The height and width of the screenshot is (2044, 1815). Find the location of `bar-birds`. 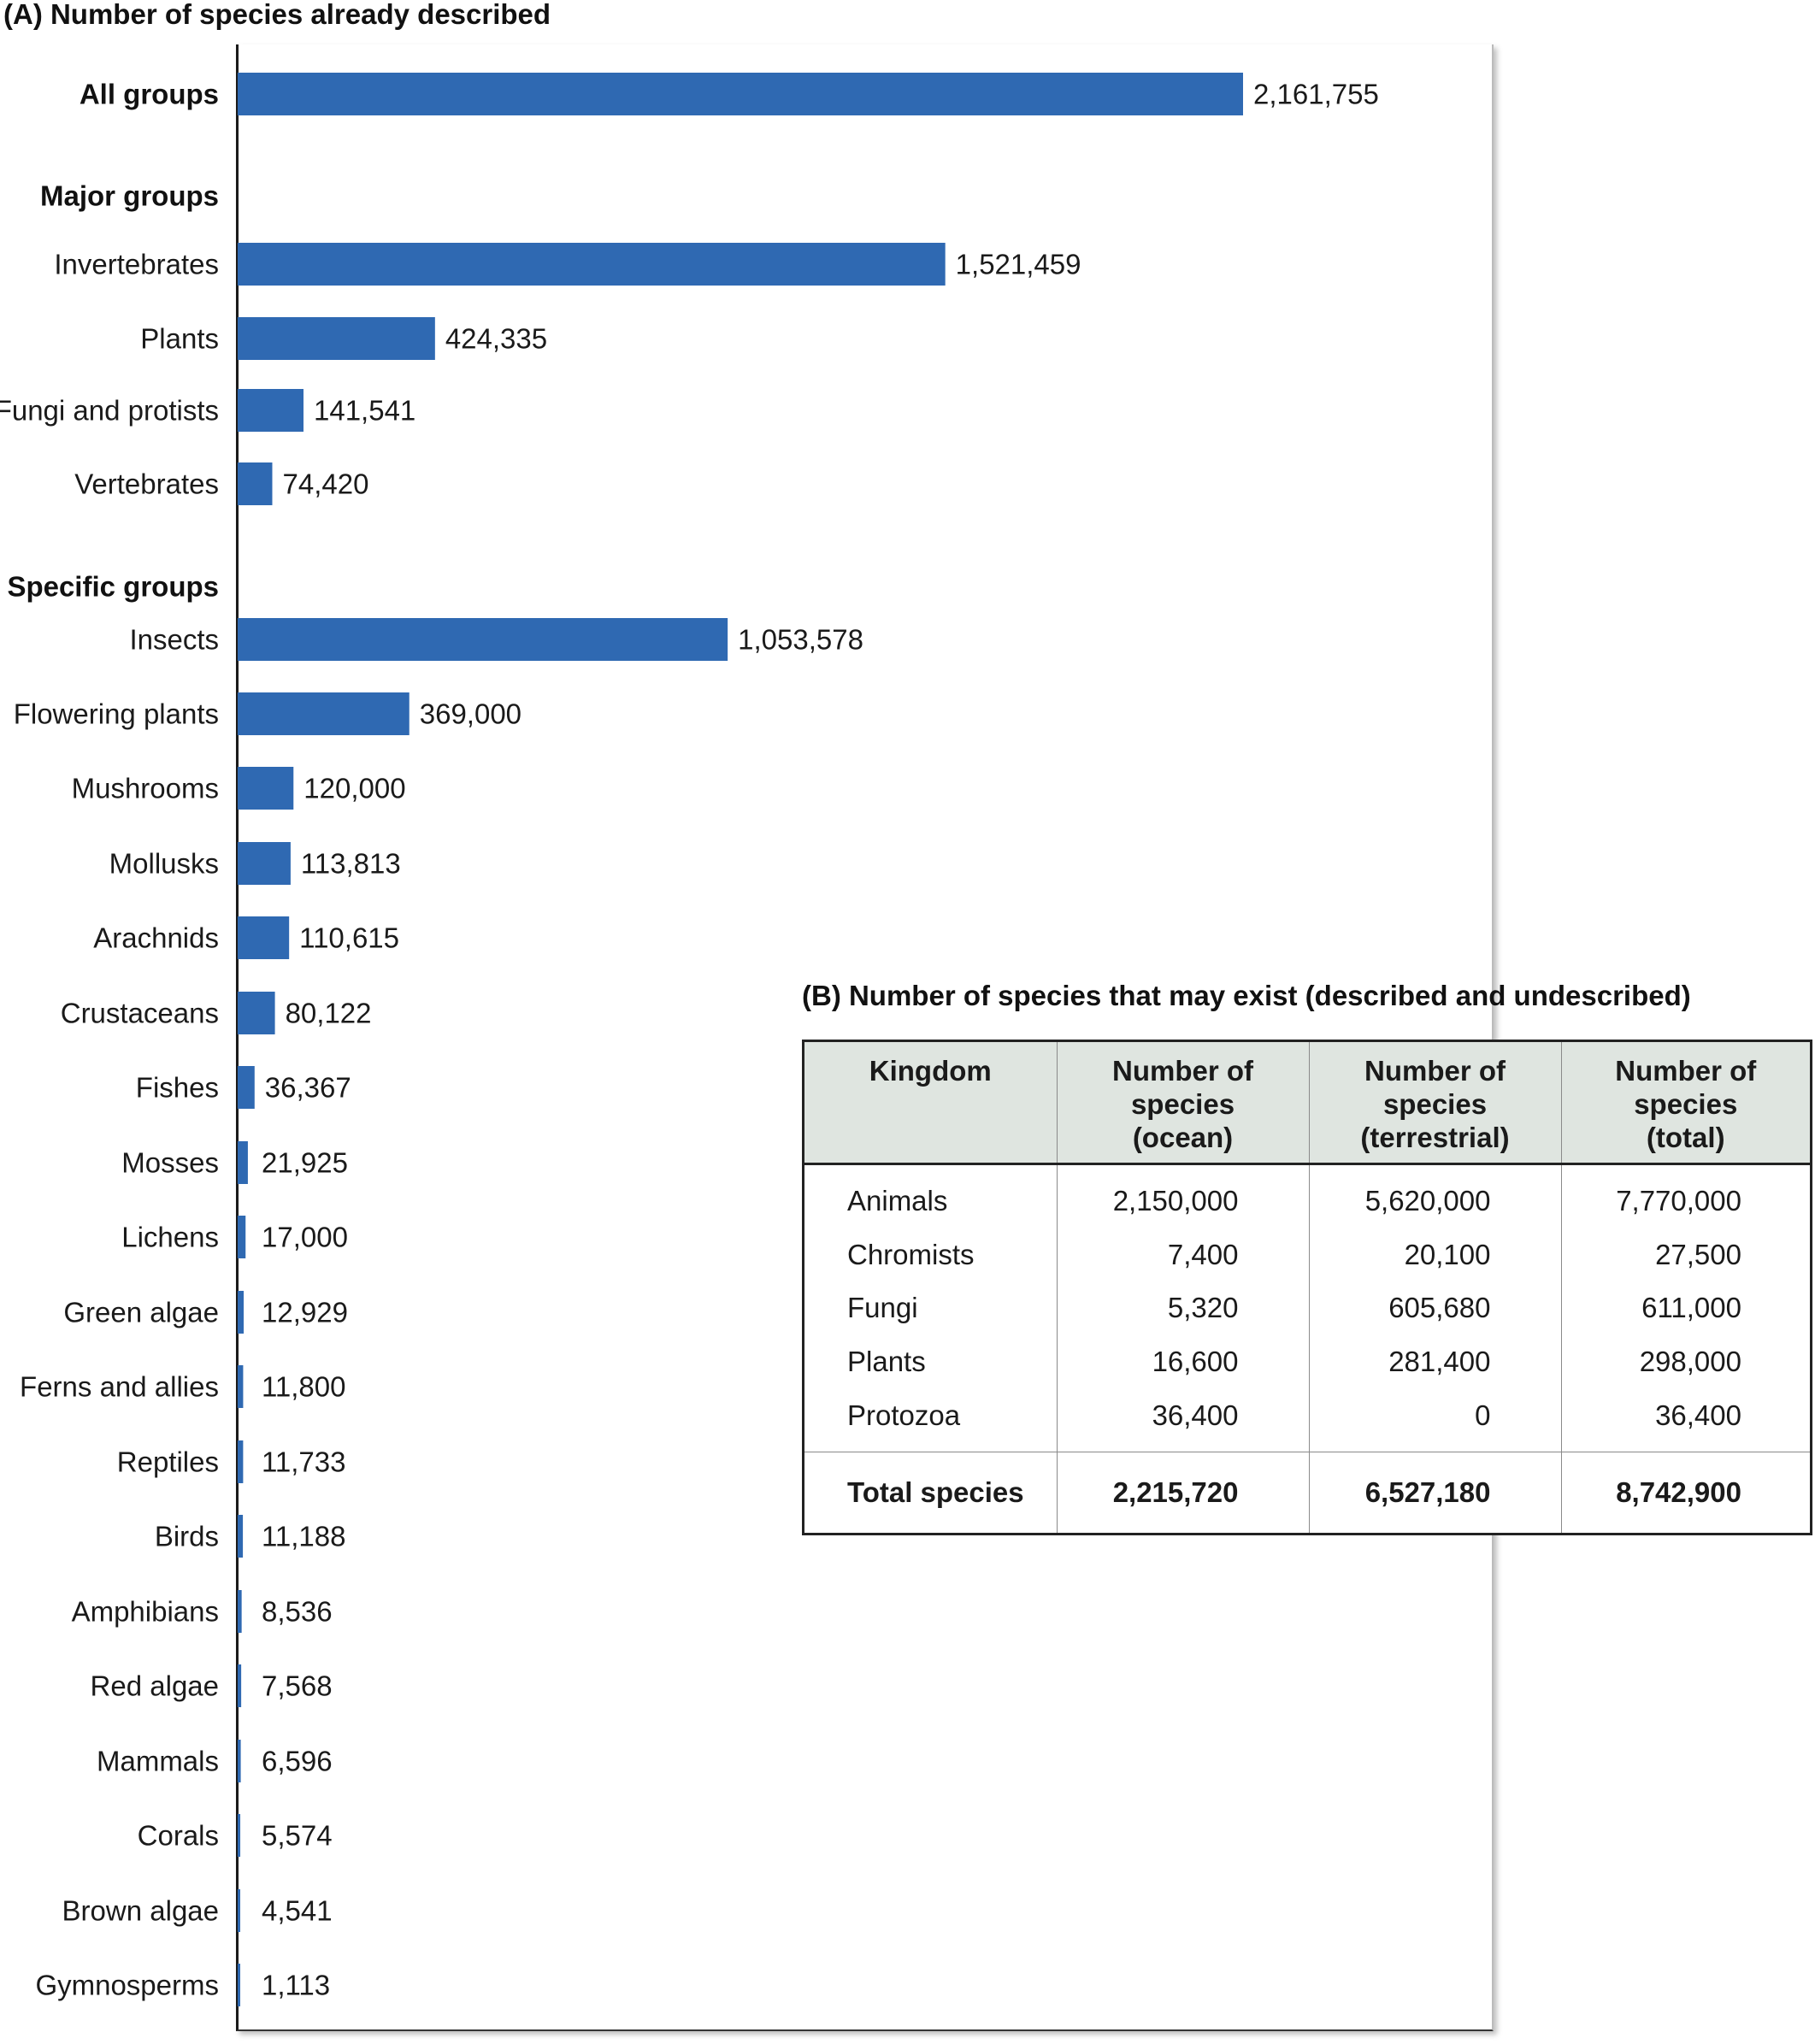

bar-birds is located at coordinates (241, 1536).